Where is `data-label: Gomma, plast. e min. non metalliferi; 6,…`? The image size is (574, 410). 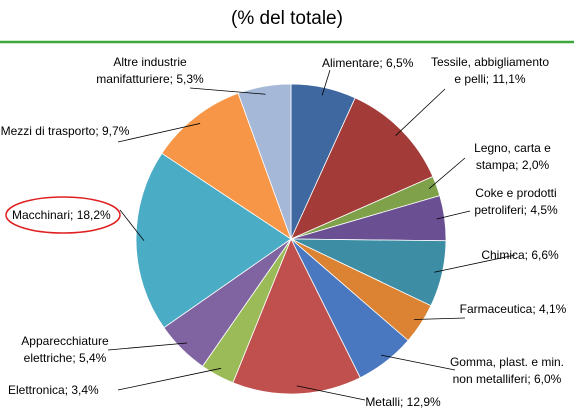 data-label: Gomma, plast. e min. non metalliferi; 6,… is located at coordinates (507, 370).